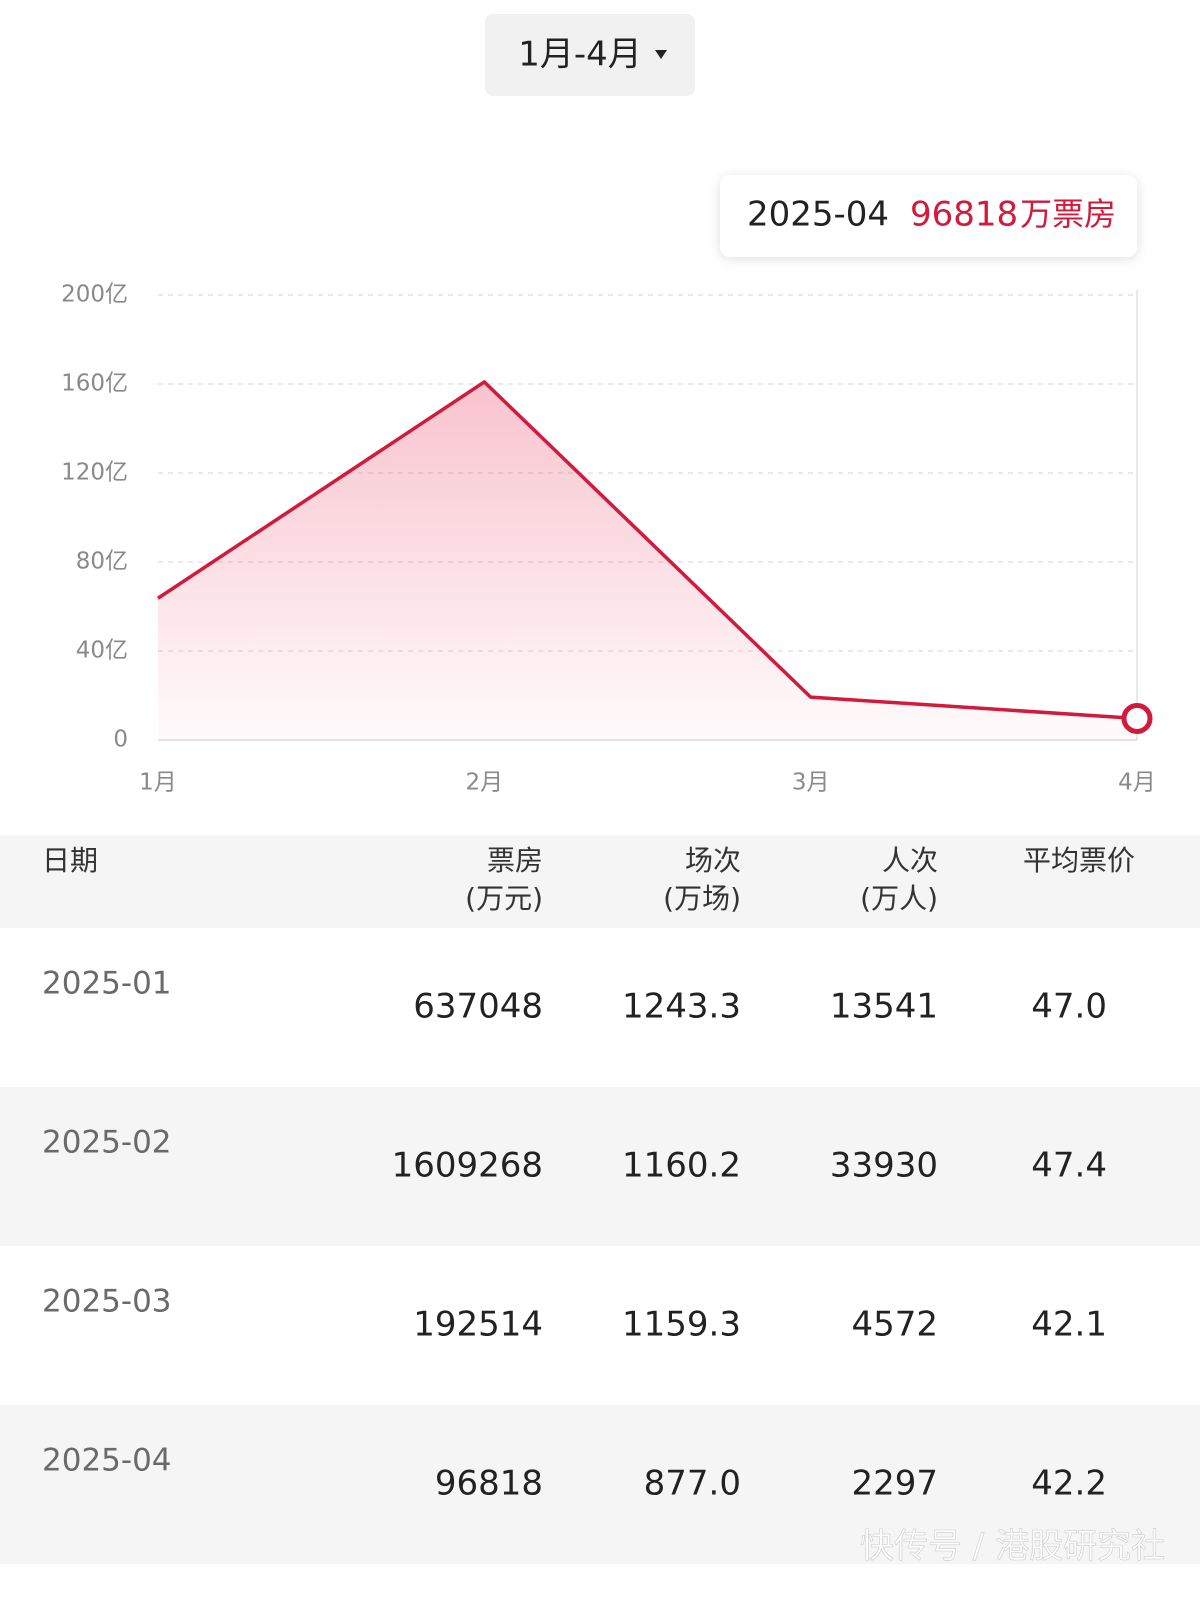  I want to click on tooltip: 2025-04 96818 万票房, so click(928, 216).